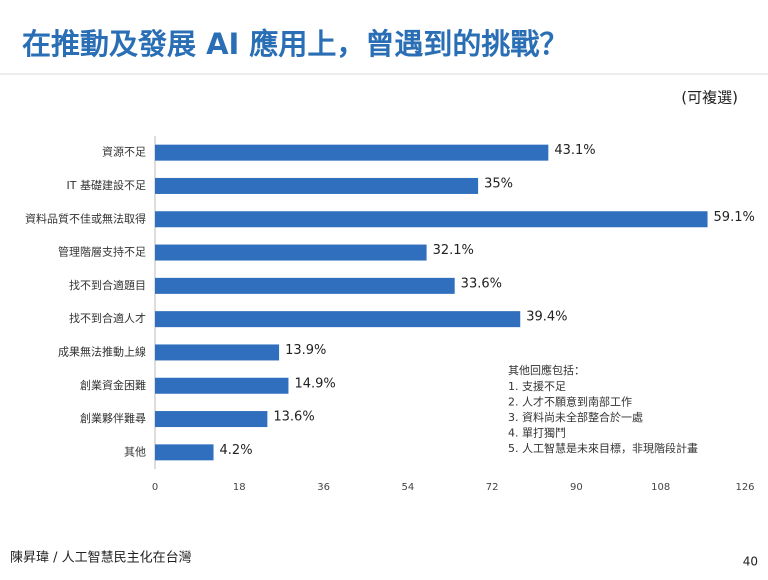  What do you see at coordinates (113, 418) in the screenshot?
I see `y-tick-label: 創業夥伴難尋` at bounding box center [113, 418].